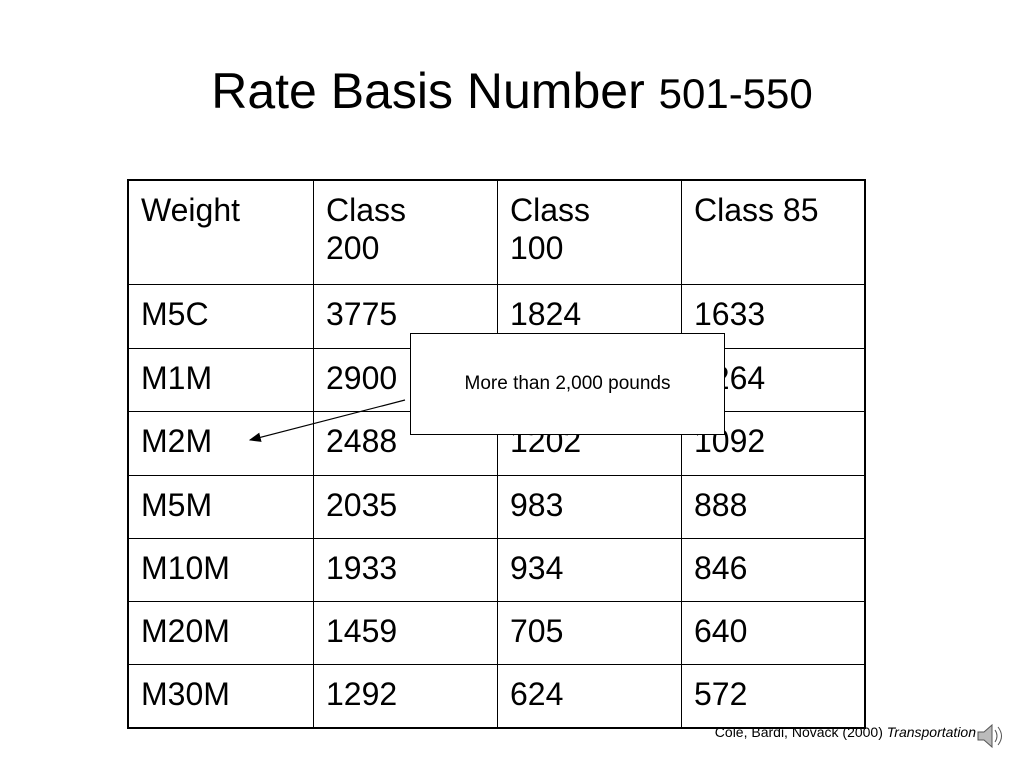  I want to click on cell-text: 572, so click(721, 694).